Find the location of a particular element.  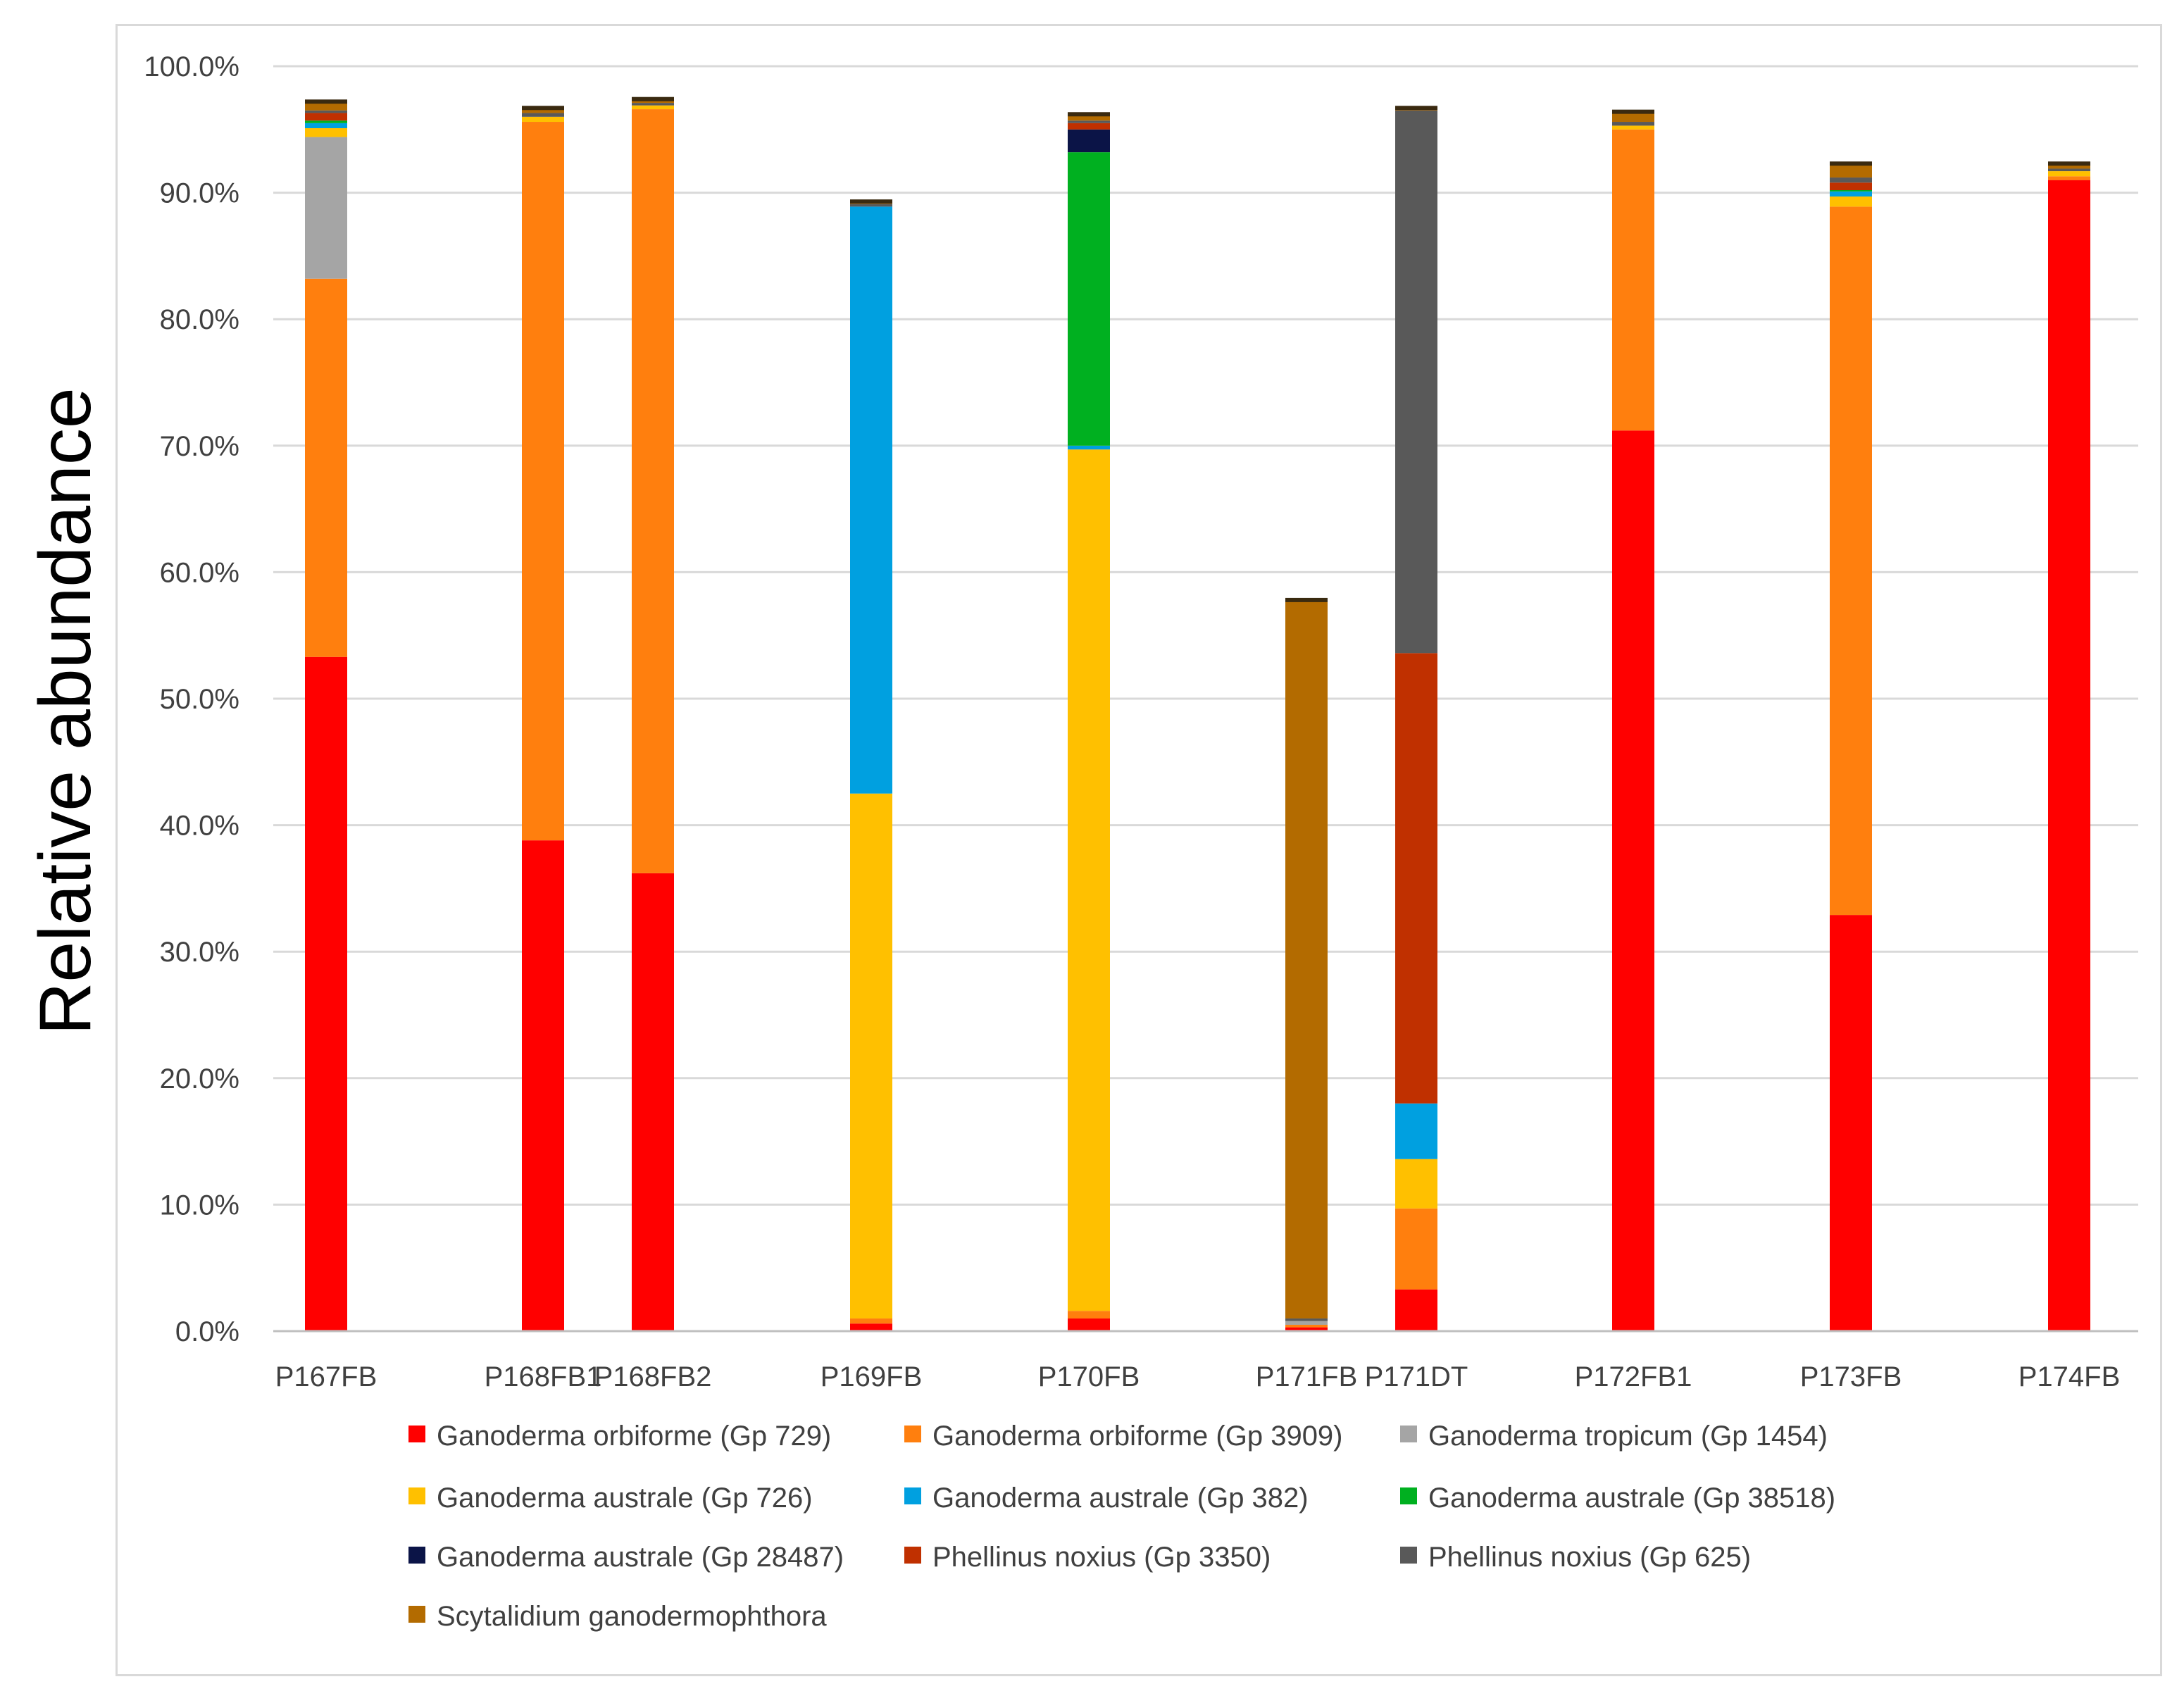

legend-item: Phellinus noxius (Gp 3350) is located at coordinates (1087, 1557).